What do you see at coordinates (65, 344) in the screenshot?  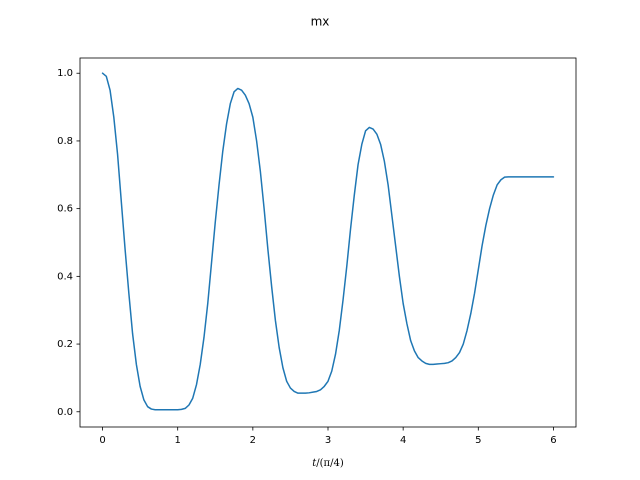 I see `y-tick-label: 0.2` at bounding box center [65, 344].